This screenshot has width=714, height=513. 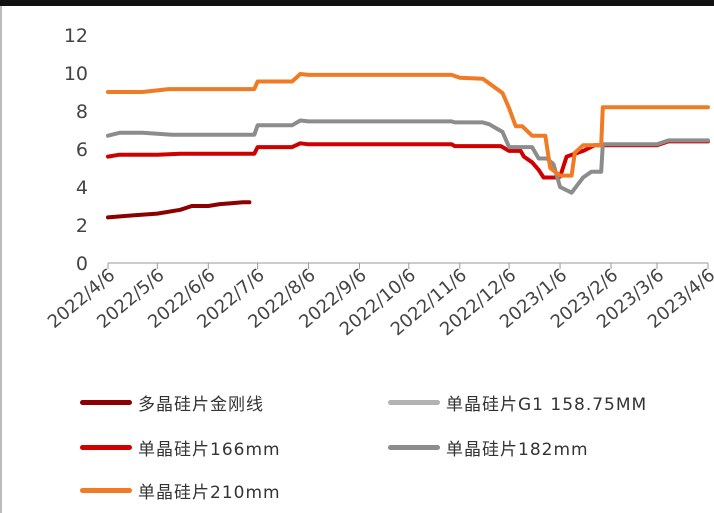 I want to click on y-tick-label: 10, so click(x=76, y=74).